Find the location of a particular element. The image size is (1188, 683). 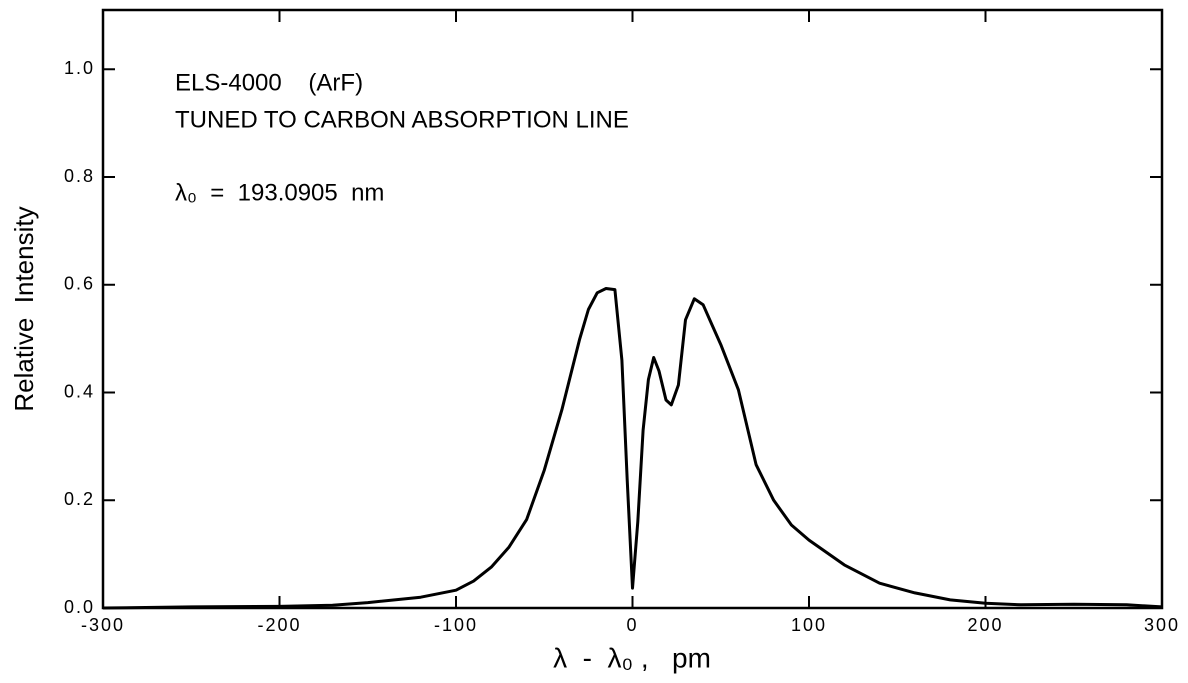

x-tick-label: -100 is located at coordinates (456, 625).